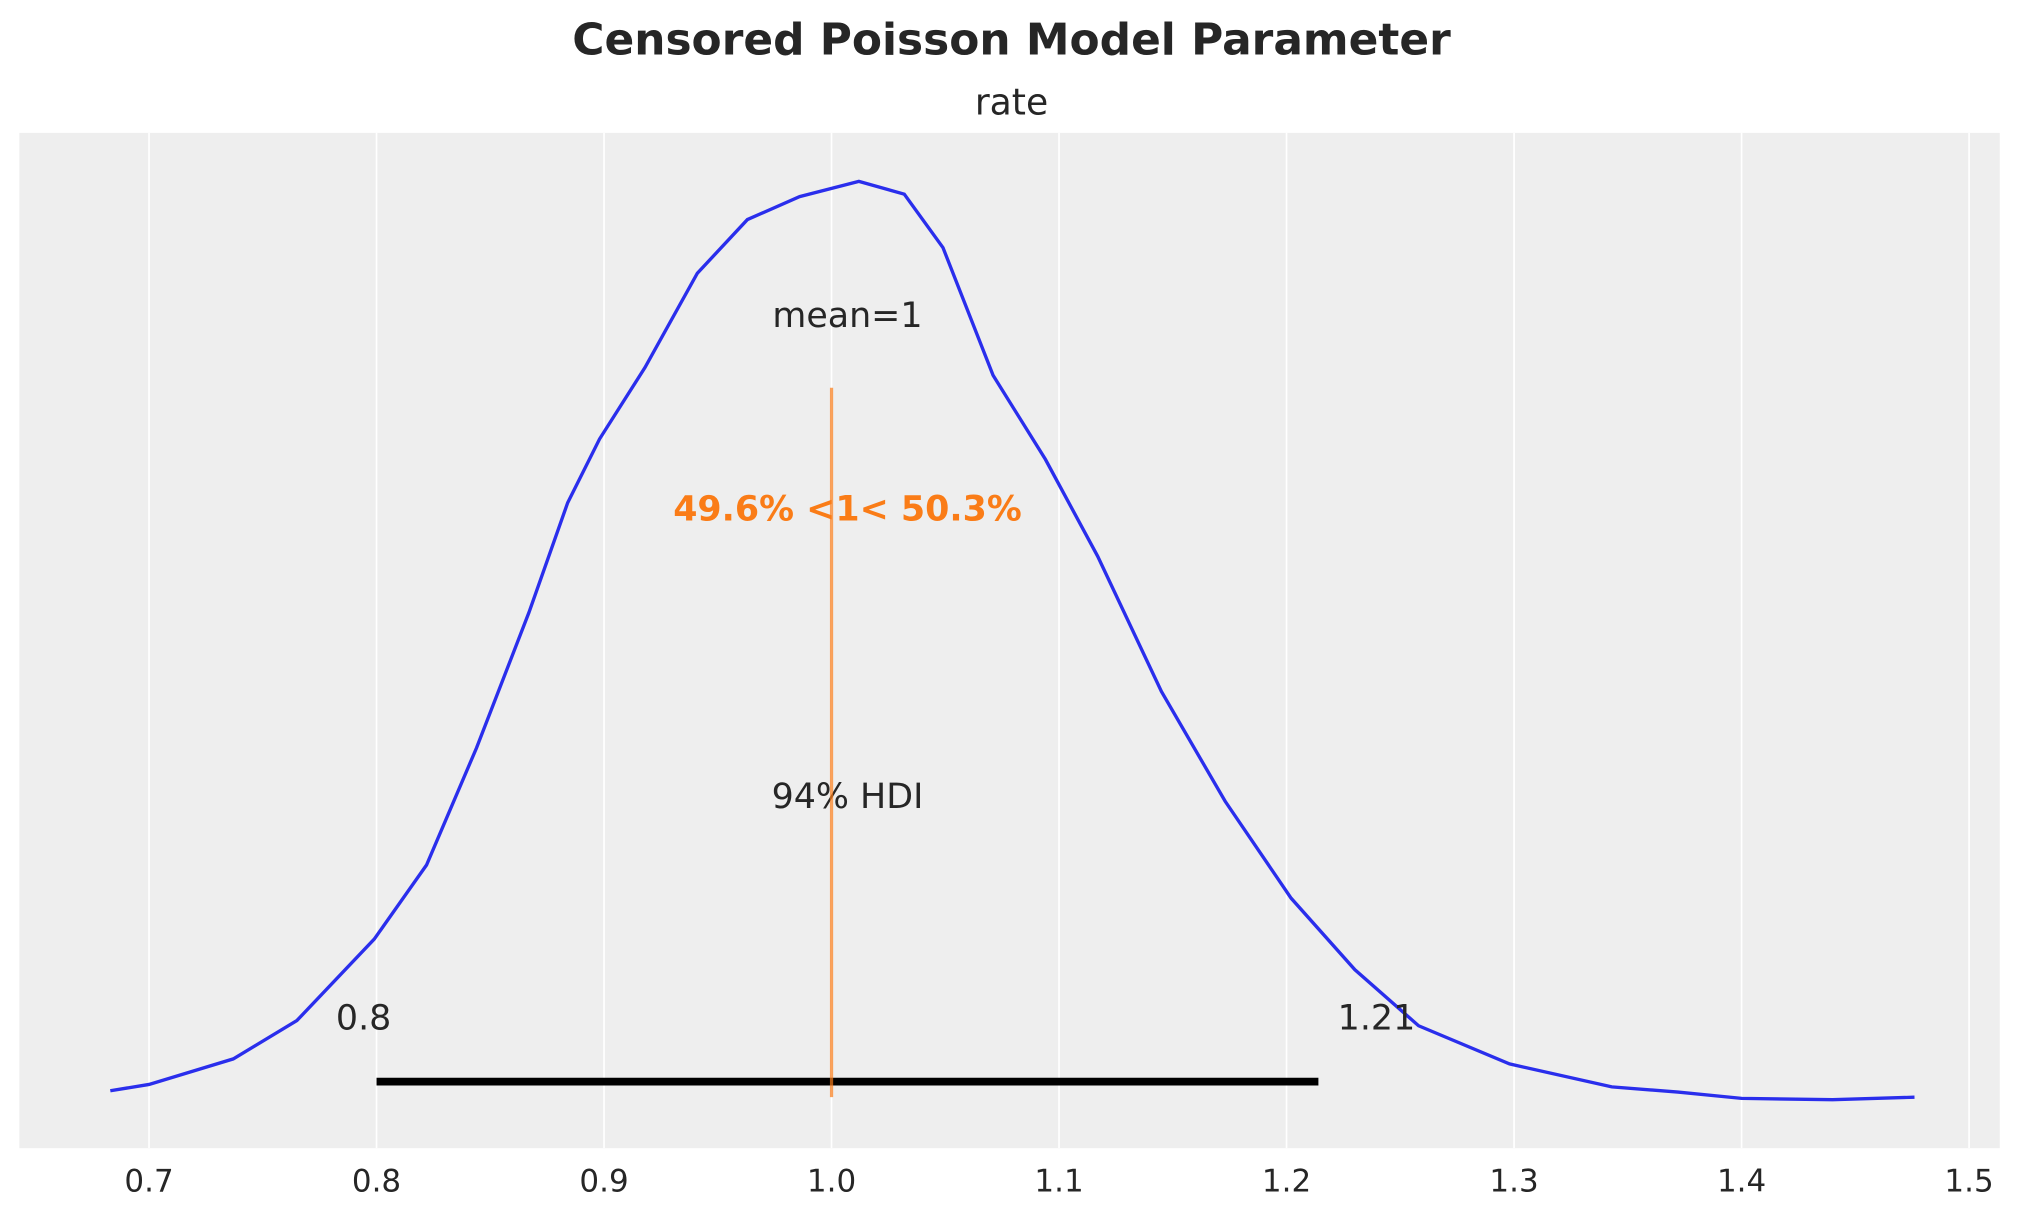 Image resolution: width=2023 pixels, height=1223 pixels. I want to click on hdi-high-label: 1.21, so click(1377, 1019).